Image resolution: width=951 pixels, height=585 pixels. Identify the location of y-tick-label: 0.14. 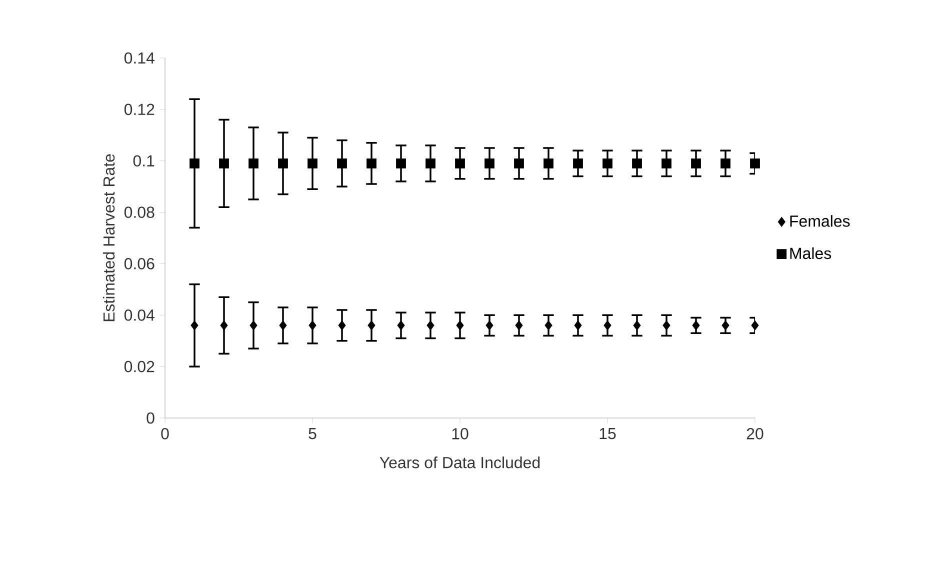
(139, 58).